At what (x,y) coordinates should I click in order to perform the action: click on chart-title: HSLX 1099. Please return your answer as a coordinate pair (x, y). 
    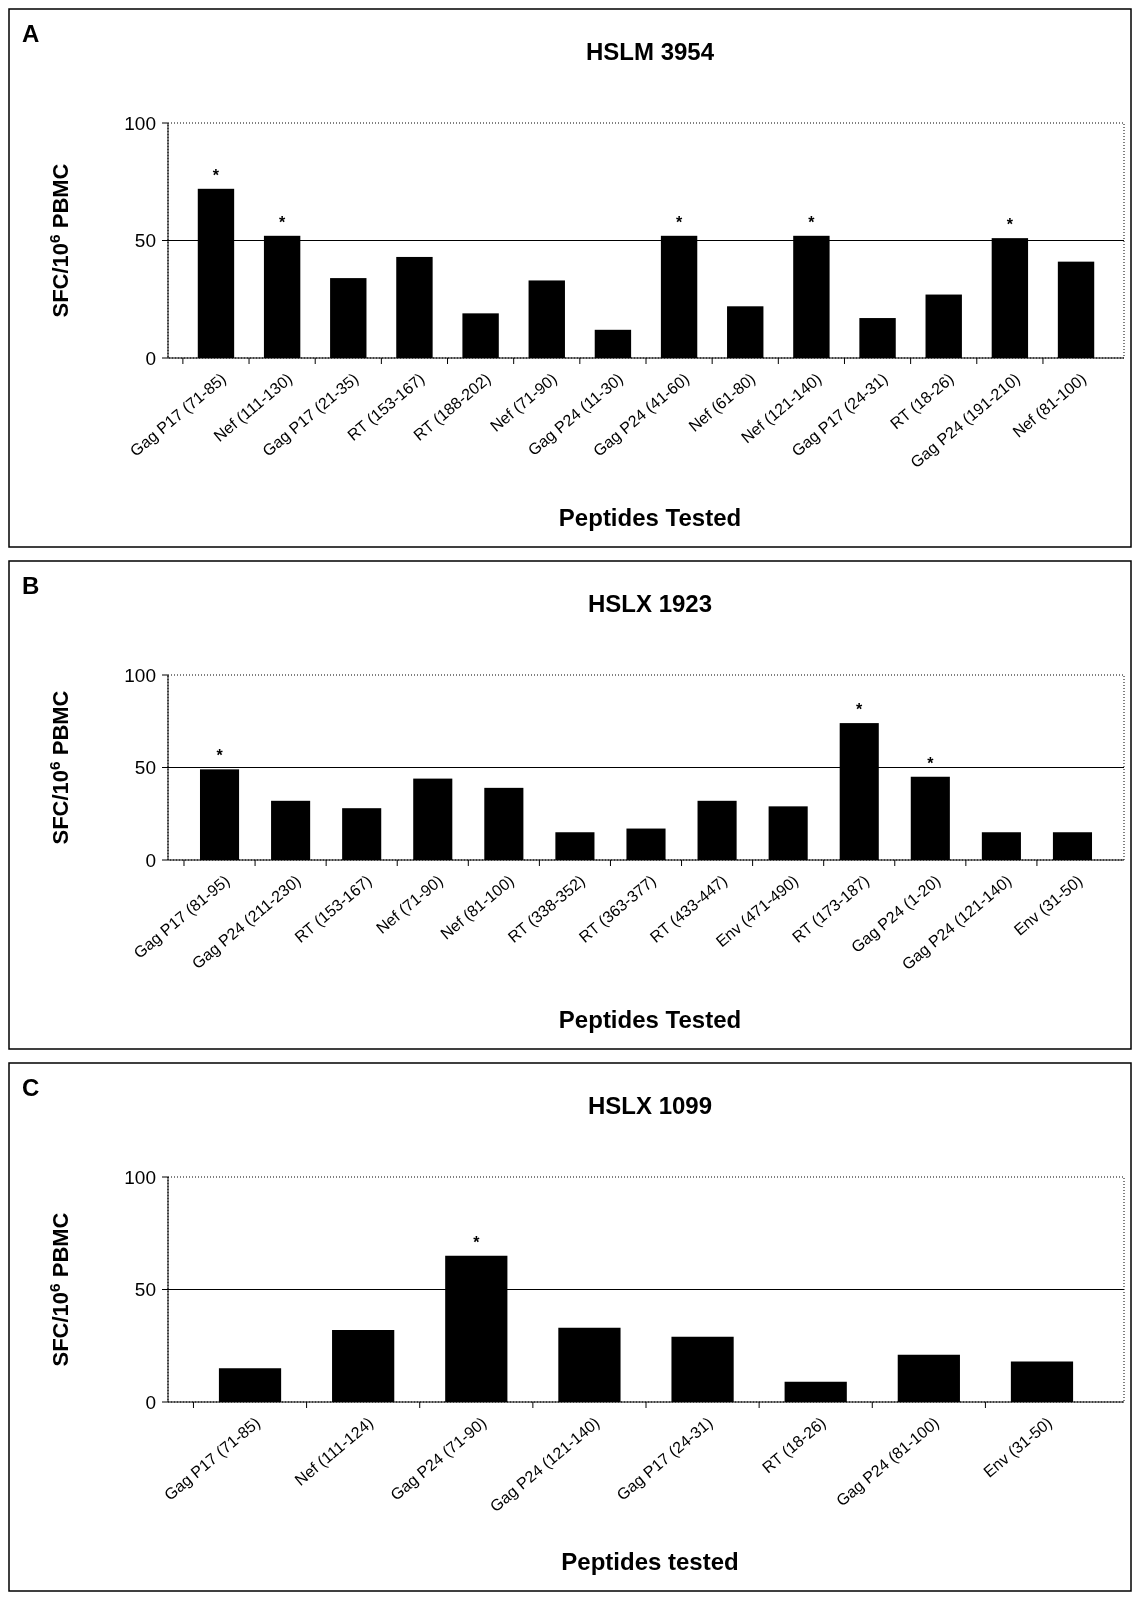
    Looking at the image, I should click on (650, 1105).